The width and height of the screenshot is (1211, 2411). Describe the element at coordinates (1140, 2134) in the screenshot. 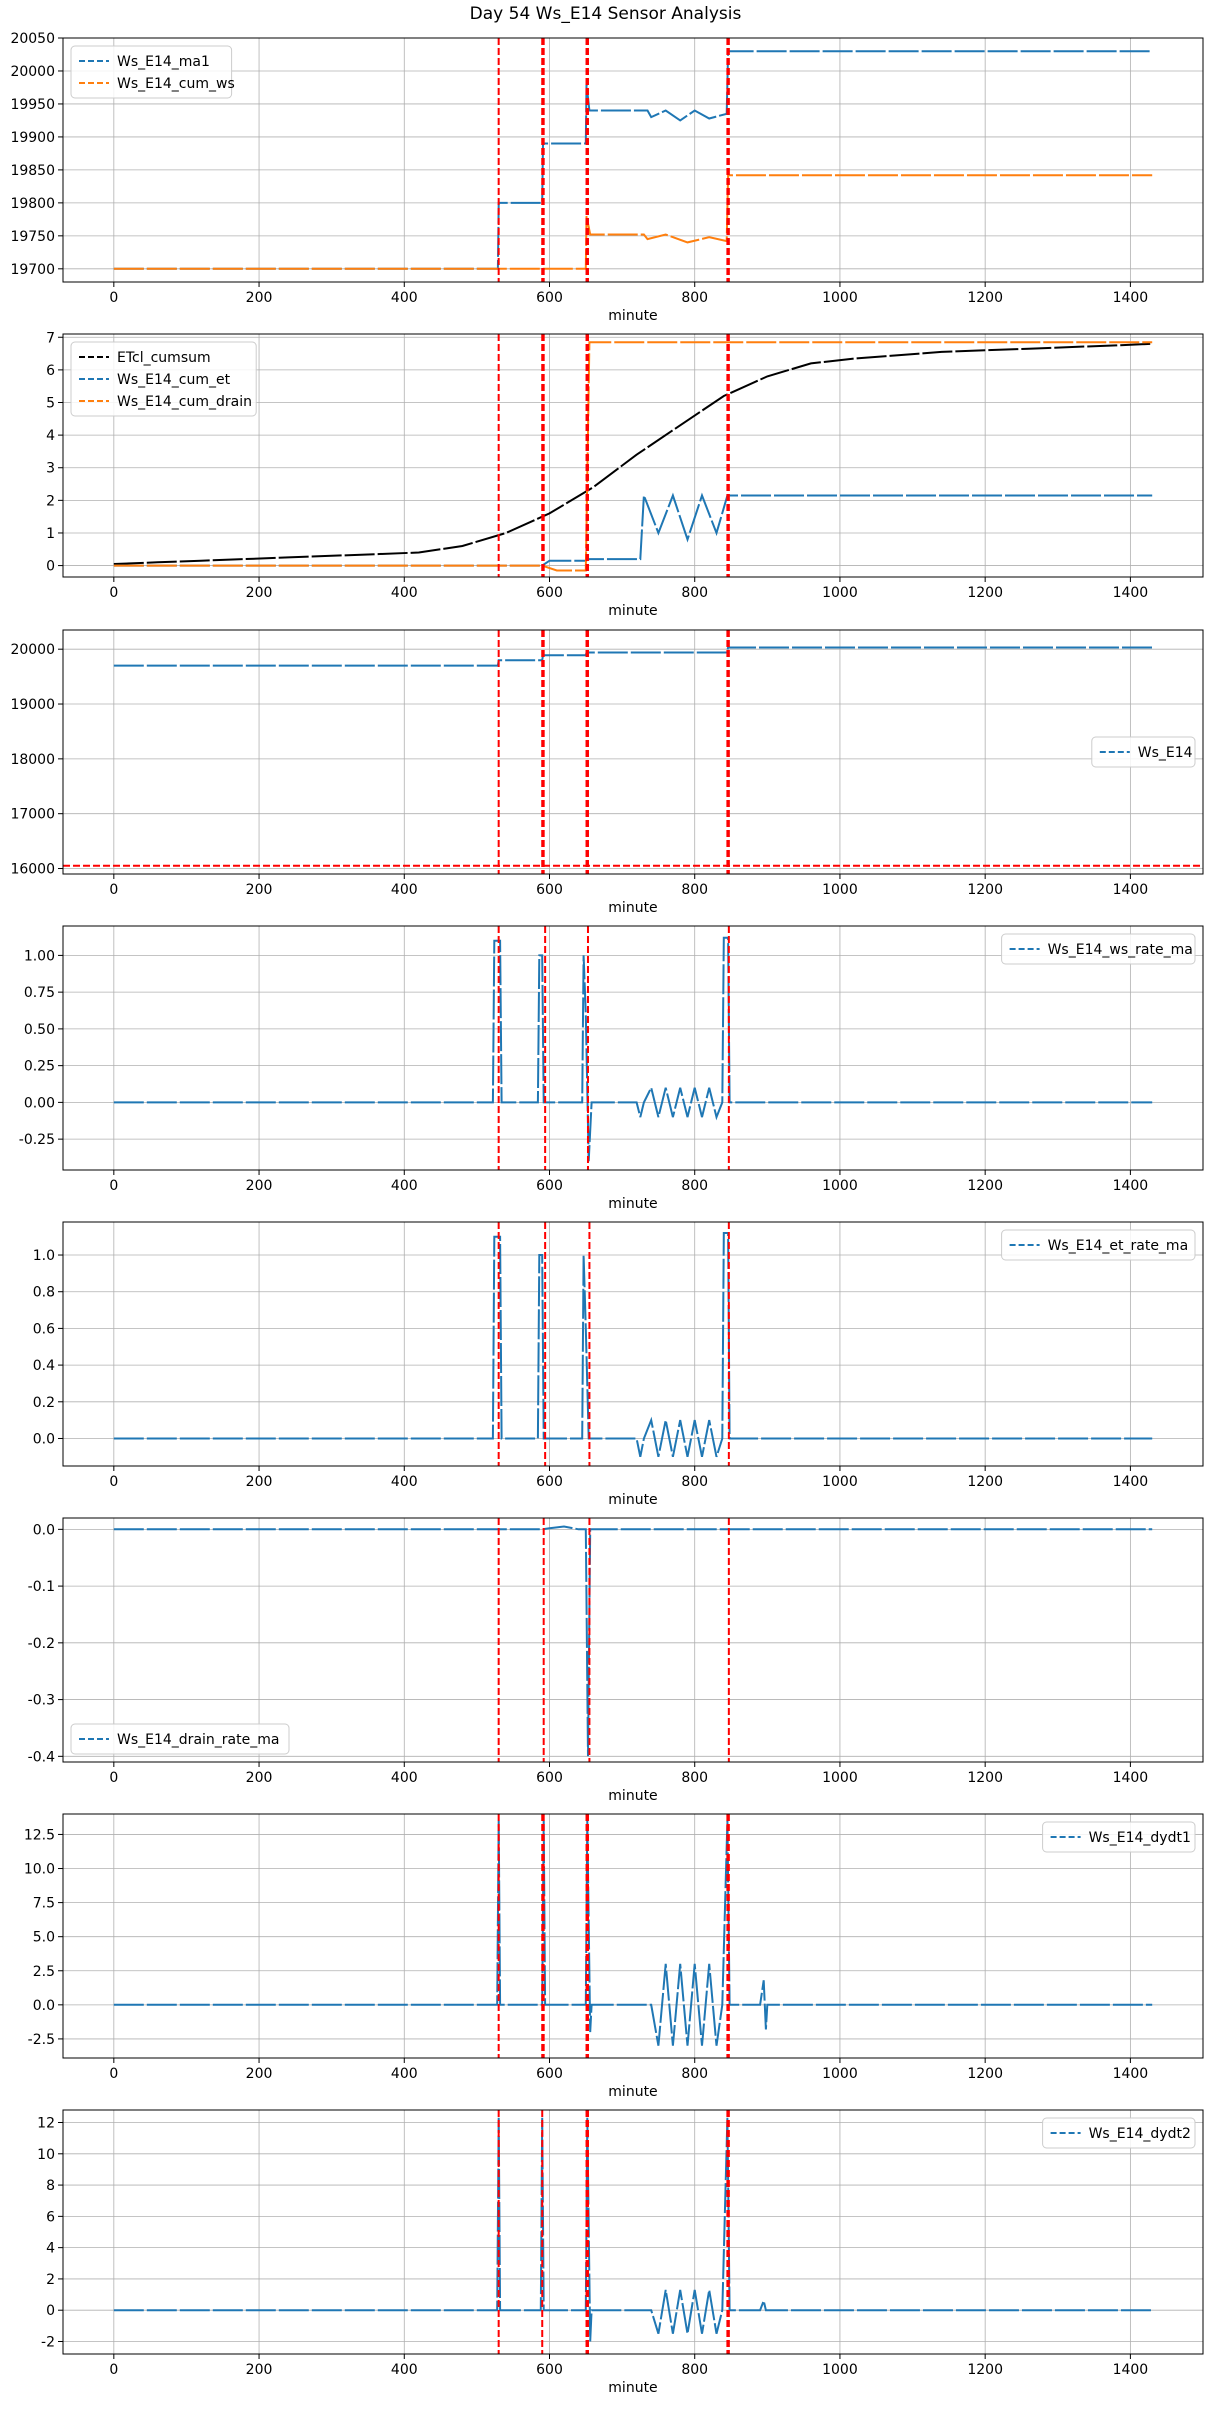

I see `legend-entry: Ws_E14_dydt2` at that location.